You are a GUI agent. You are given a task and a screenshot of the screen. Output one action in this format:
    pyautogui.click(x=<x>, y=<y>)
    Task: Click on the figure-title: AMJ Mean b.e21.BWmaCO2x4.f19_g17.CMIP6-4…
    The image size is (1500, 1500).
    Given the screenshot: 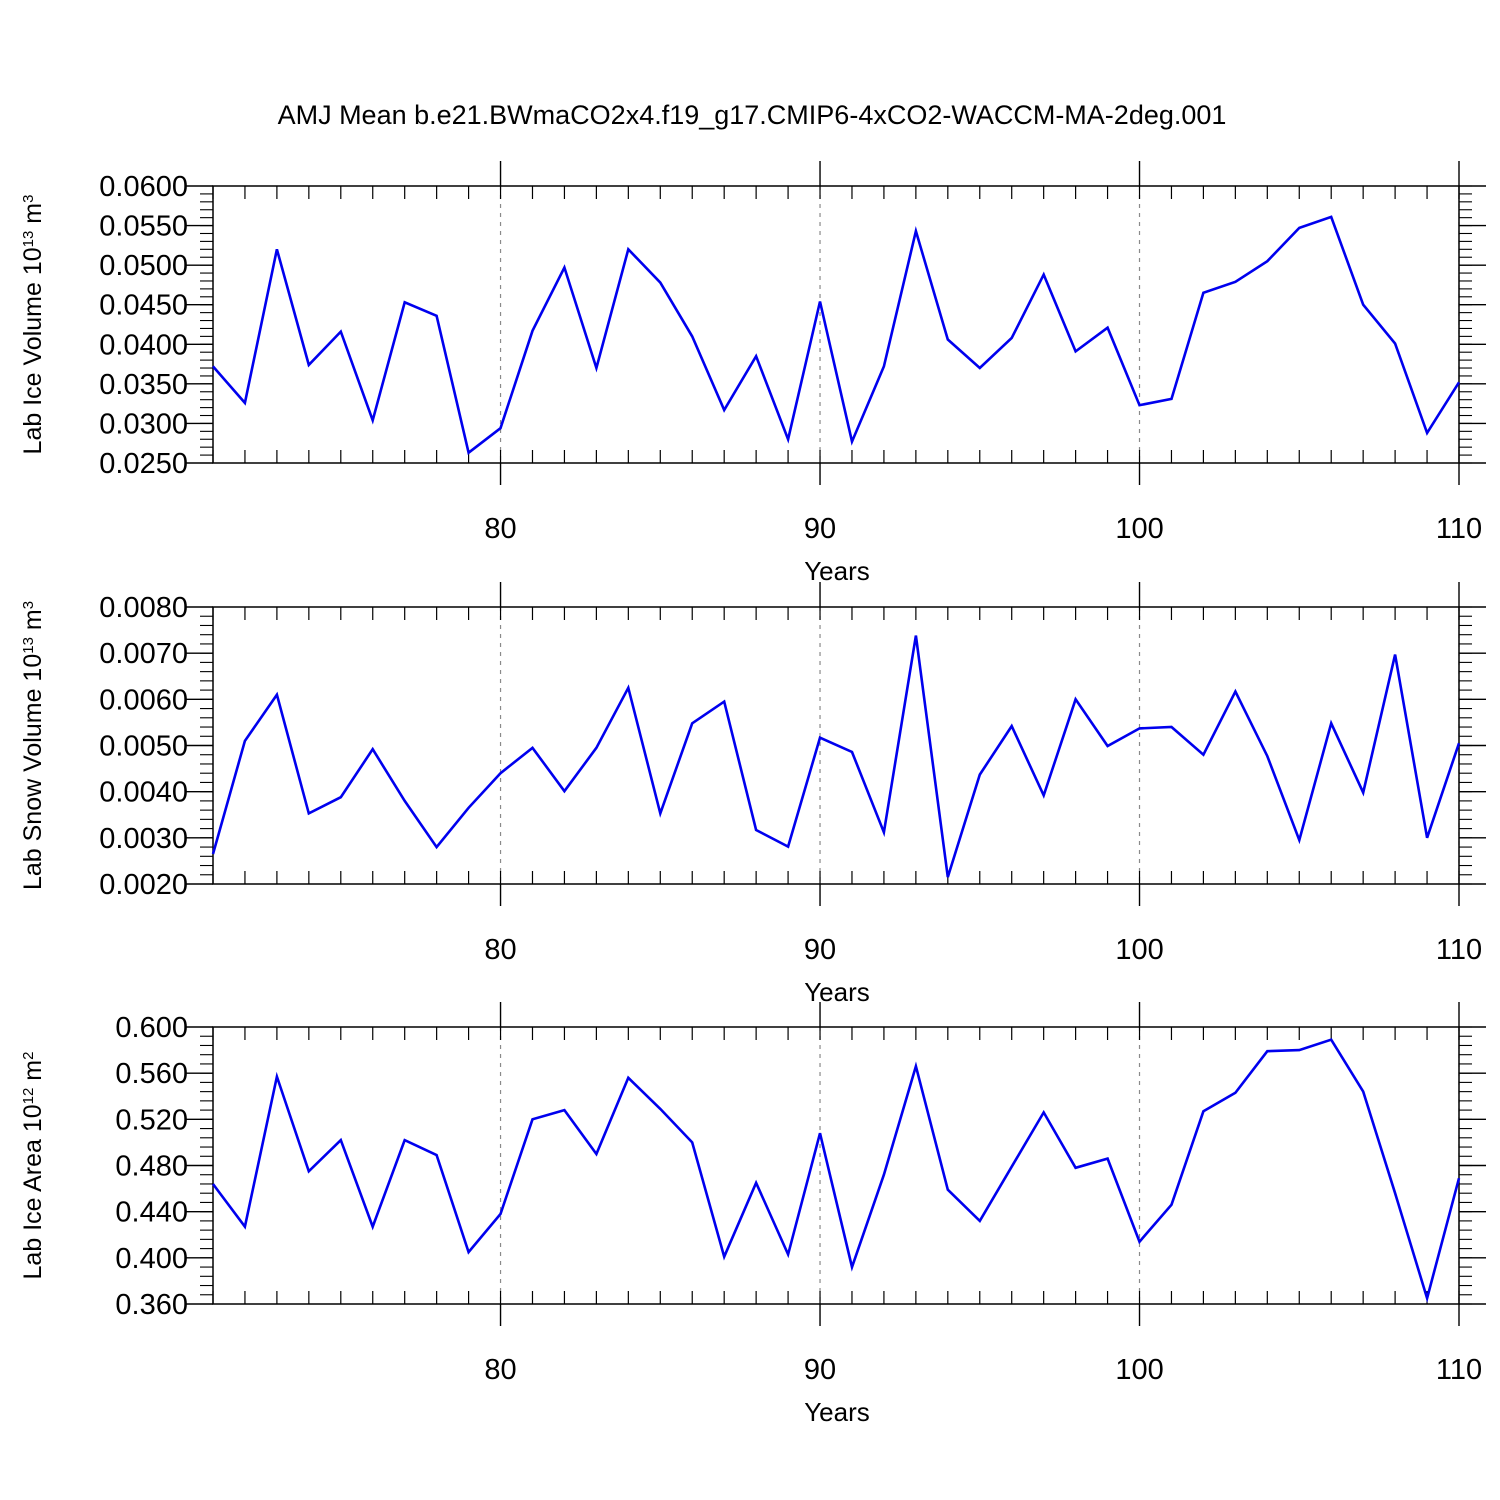 What is the action you would take?
    pyautogui.click(x=752, y=115)
    